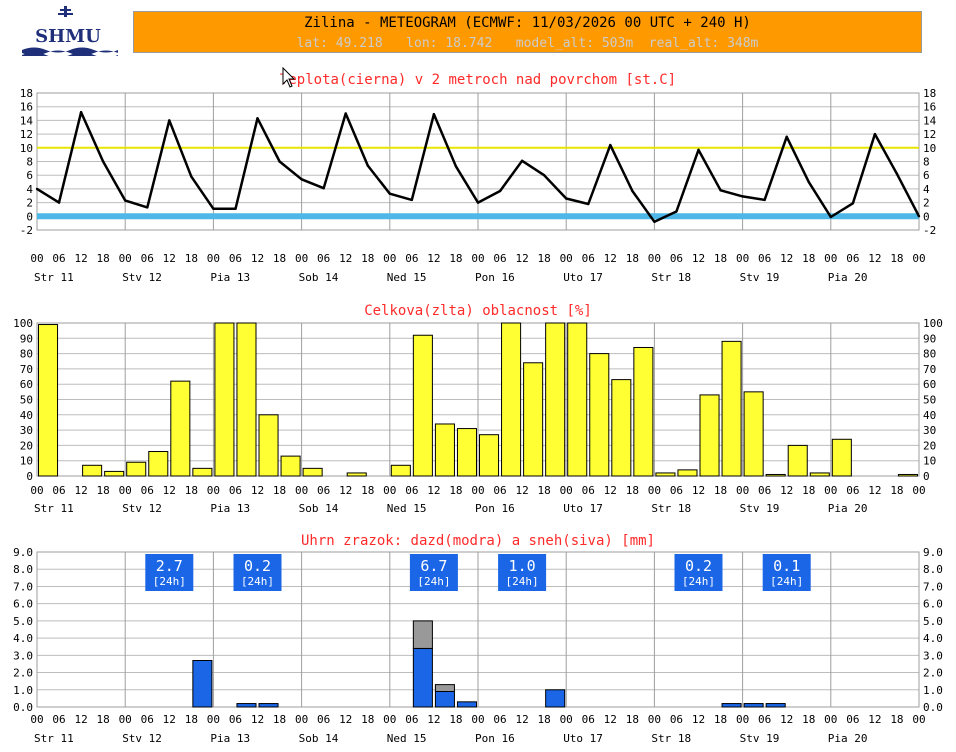 The width and height of the screenshot is (956, 752). What do you see at coordinates (26, 107) in the screenshot?
I see `y-tick-label-left: 16` at bounding box center [26, 107].